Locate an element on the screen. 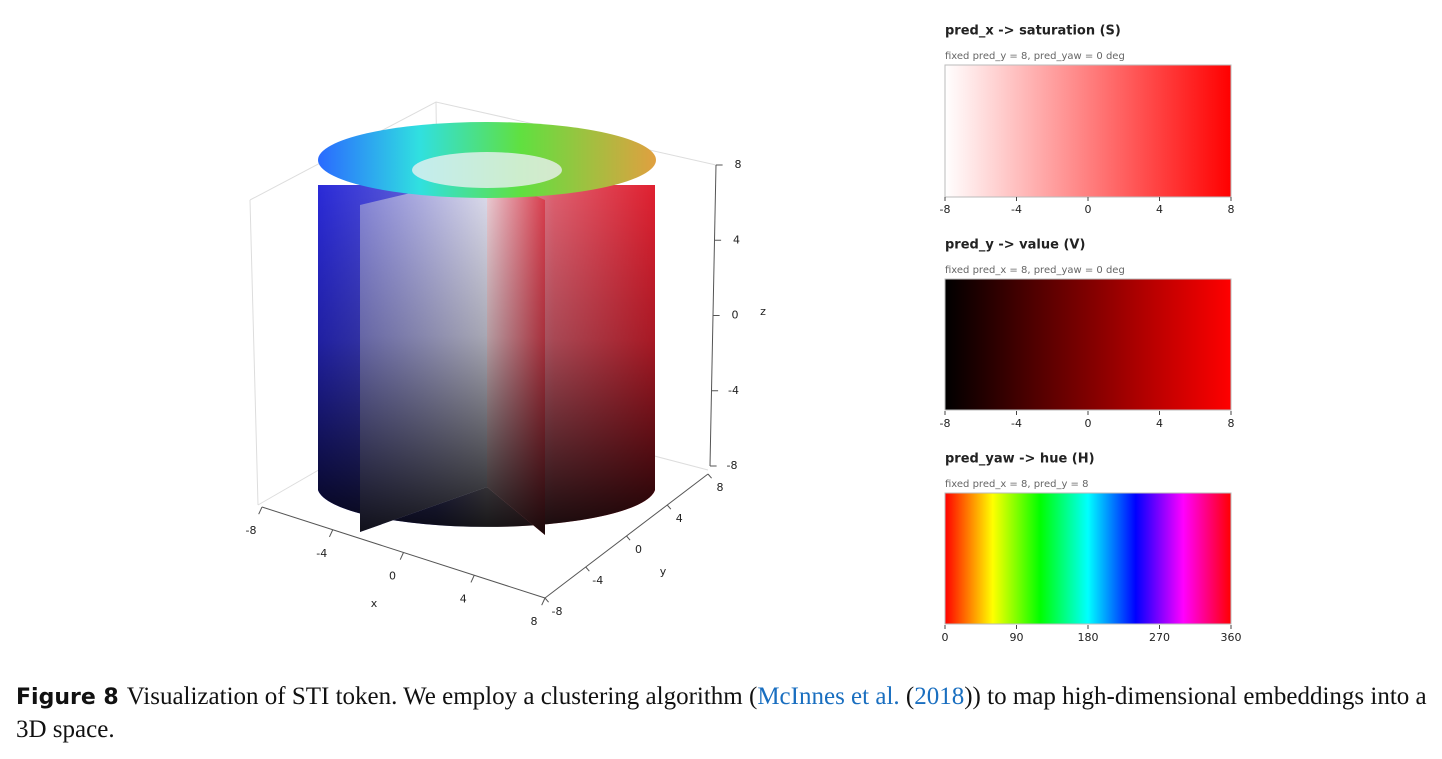  panel-title: pred_y -> value (V) is located at coordinates (1015, 245).